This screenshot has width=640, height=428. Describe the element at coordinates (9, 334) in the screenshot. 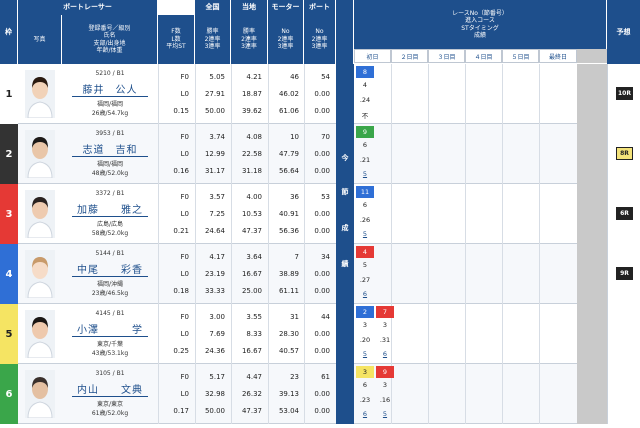

I see `waku-number: 5` at that location.